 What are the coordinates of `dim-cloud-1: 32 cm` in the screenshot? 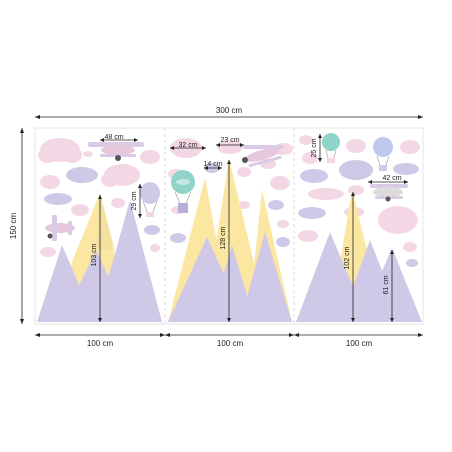 It's located at (188, 146).